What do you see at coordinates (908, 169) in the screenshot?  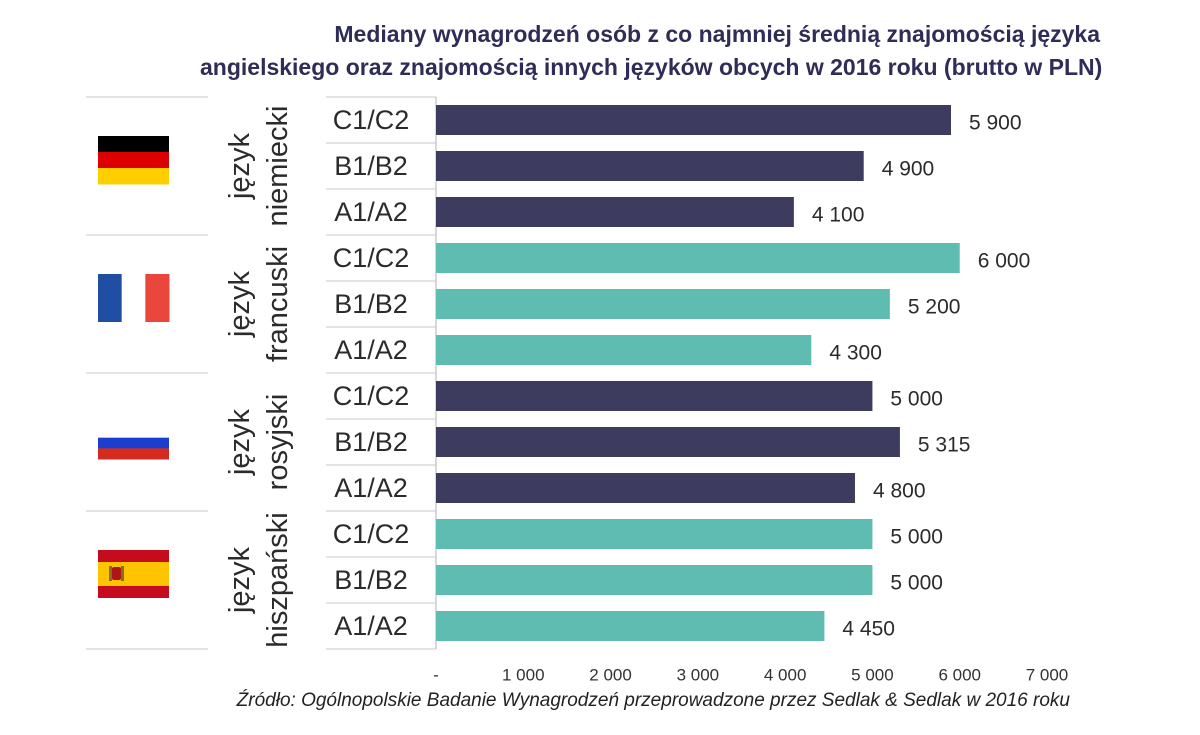 I see `data-label: 4 900` at bounding box center [908, 169].